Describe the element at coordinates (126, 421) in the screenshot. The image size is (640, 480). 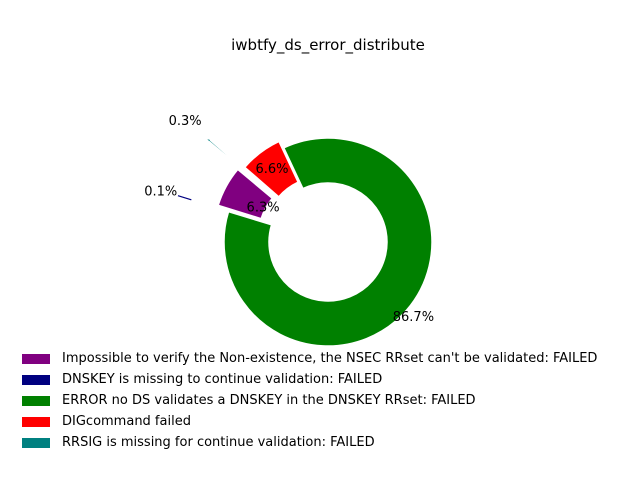
I see `legend-label: DIGcommand failed` at that location.